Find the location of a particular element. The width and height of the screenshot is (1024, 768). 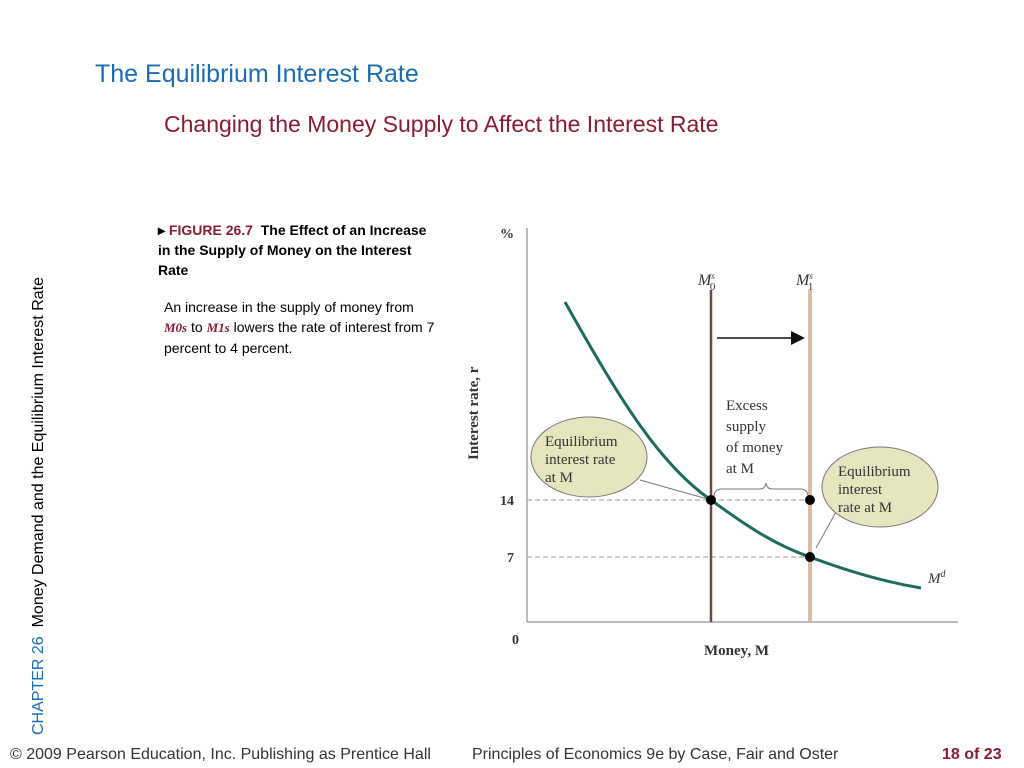

callout-left-pointer is located at coordinates (675, 490).